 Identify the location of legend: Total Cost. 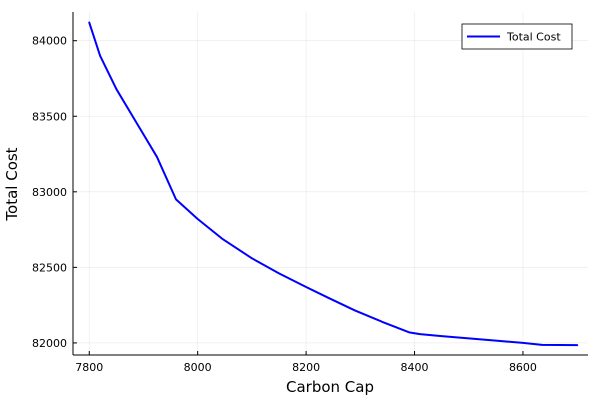
(517, 36).